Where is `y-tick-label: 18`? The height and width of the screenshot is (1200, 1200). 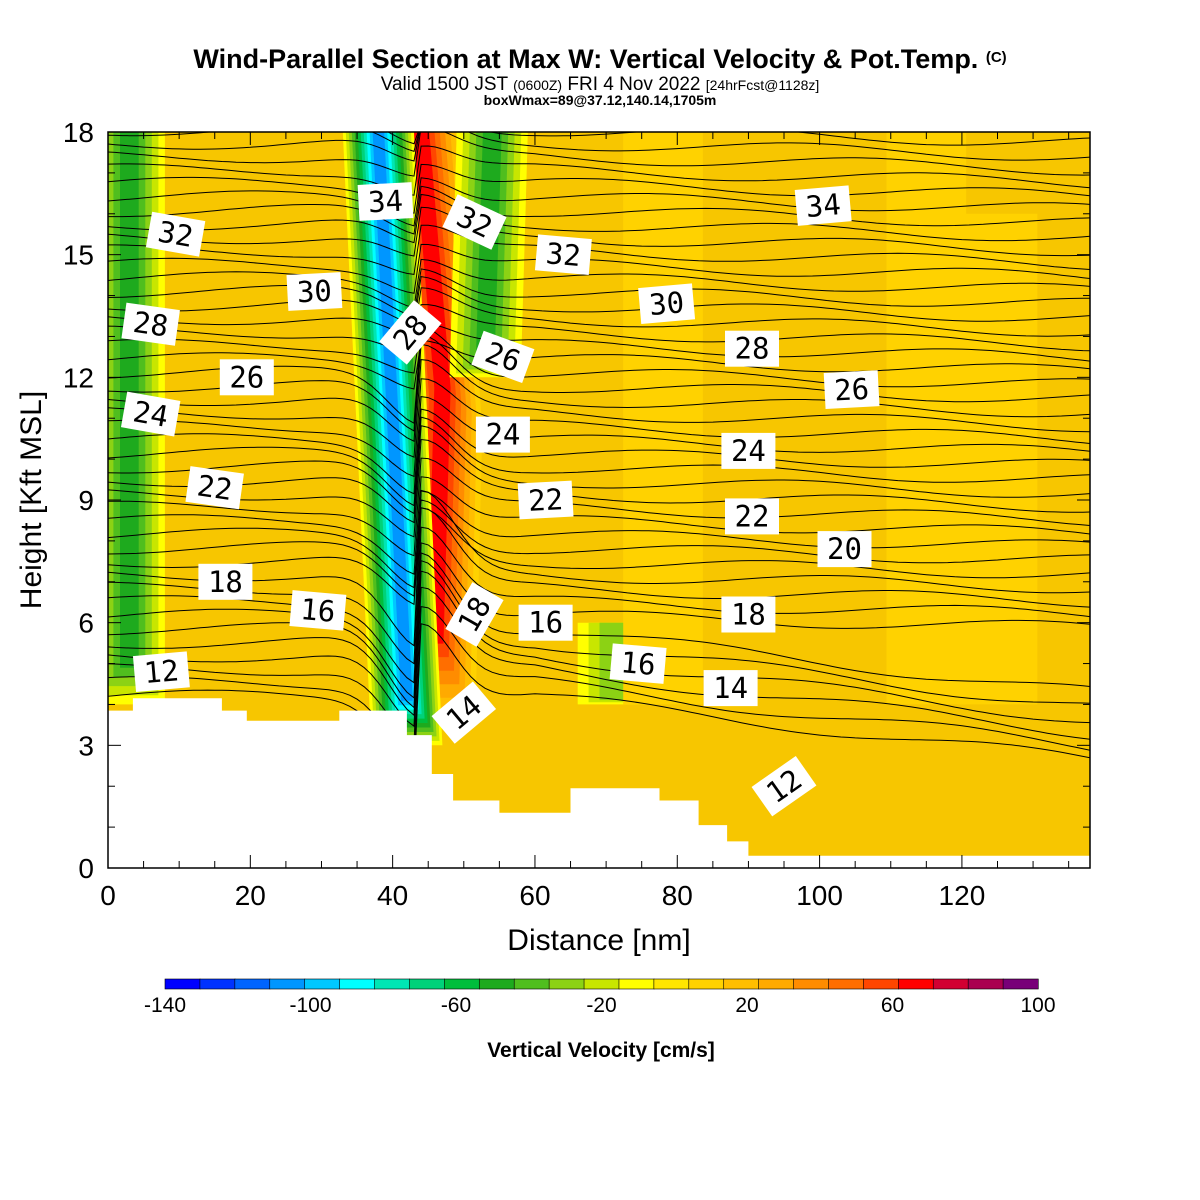 y-tick-label: 18 is located at coordinates (78, 132).